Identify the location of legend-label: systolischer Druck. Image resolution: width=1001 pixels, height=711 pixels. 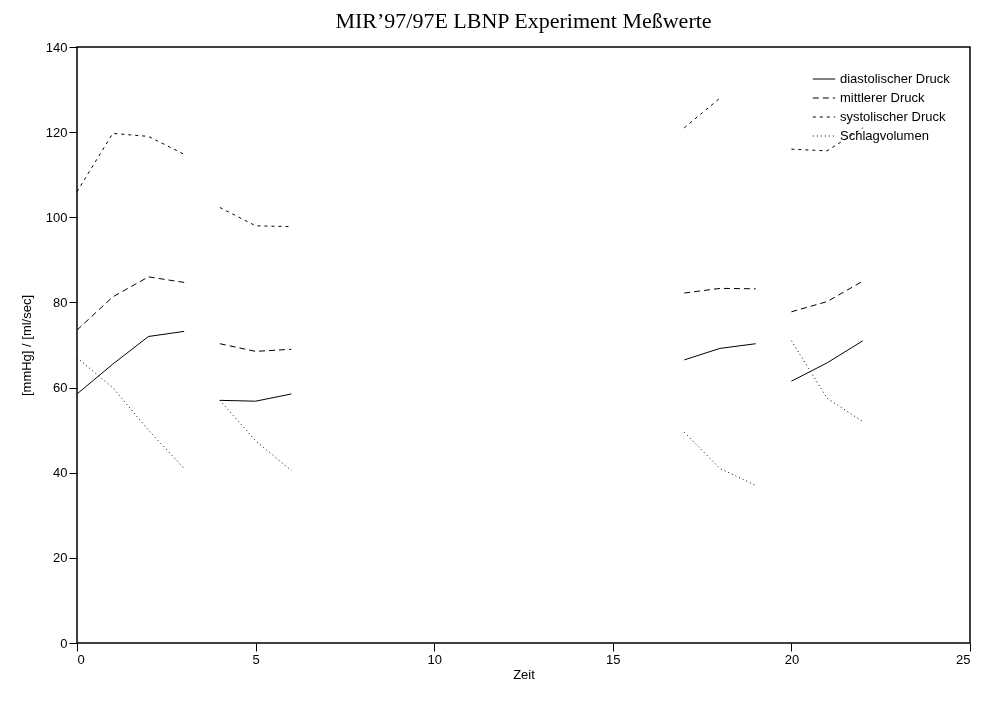
(893, 116).